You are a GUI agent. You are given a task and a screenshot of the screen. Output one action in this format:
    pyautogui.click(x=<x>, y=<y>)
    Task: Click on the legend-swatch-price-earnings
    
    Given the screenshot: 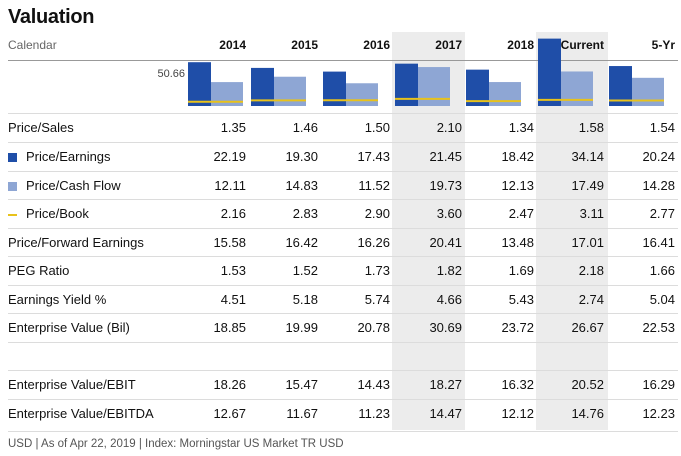 What is the action you would take?
    pyautogui.click(x=12, y=157)
    